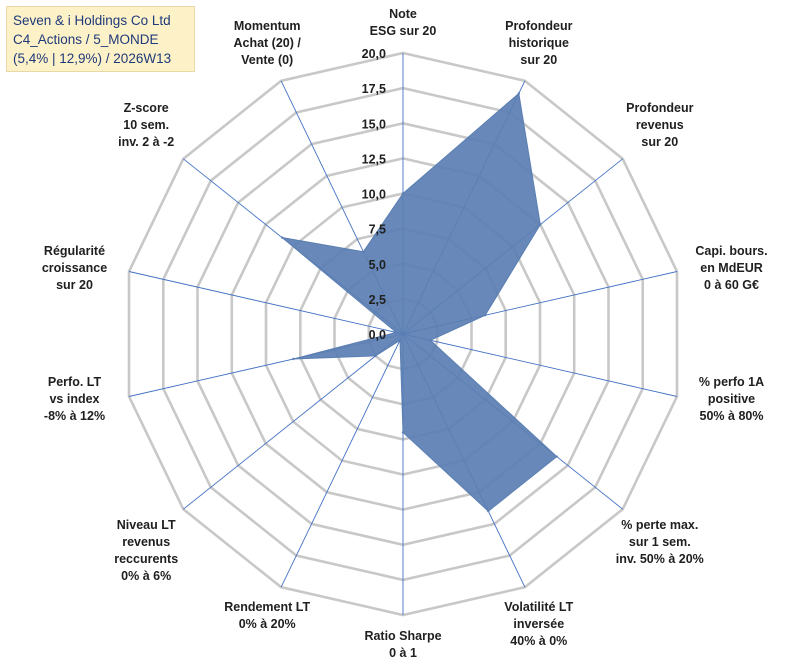 The image size is (801, 671). Describe the element at coordinates (74, 415) in the screenshot. I see `axis-label-line: -8% à 12%` at that location.